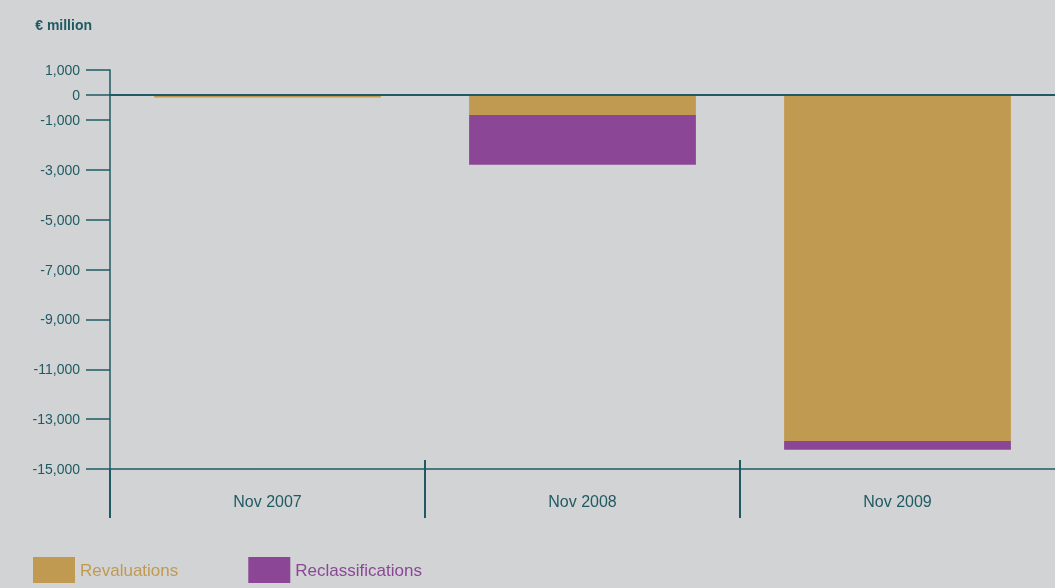 The height and width of the screenshot is (588, 1055). What do you see at coordinates (63, 25) in the screenshot?
I see `y-axis-title: € million` at bounding box center [63, 25].